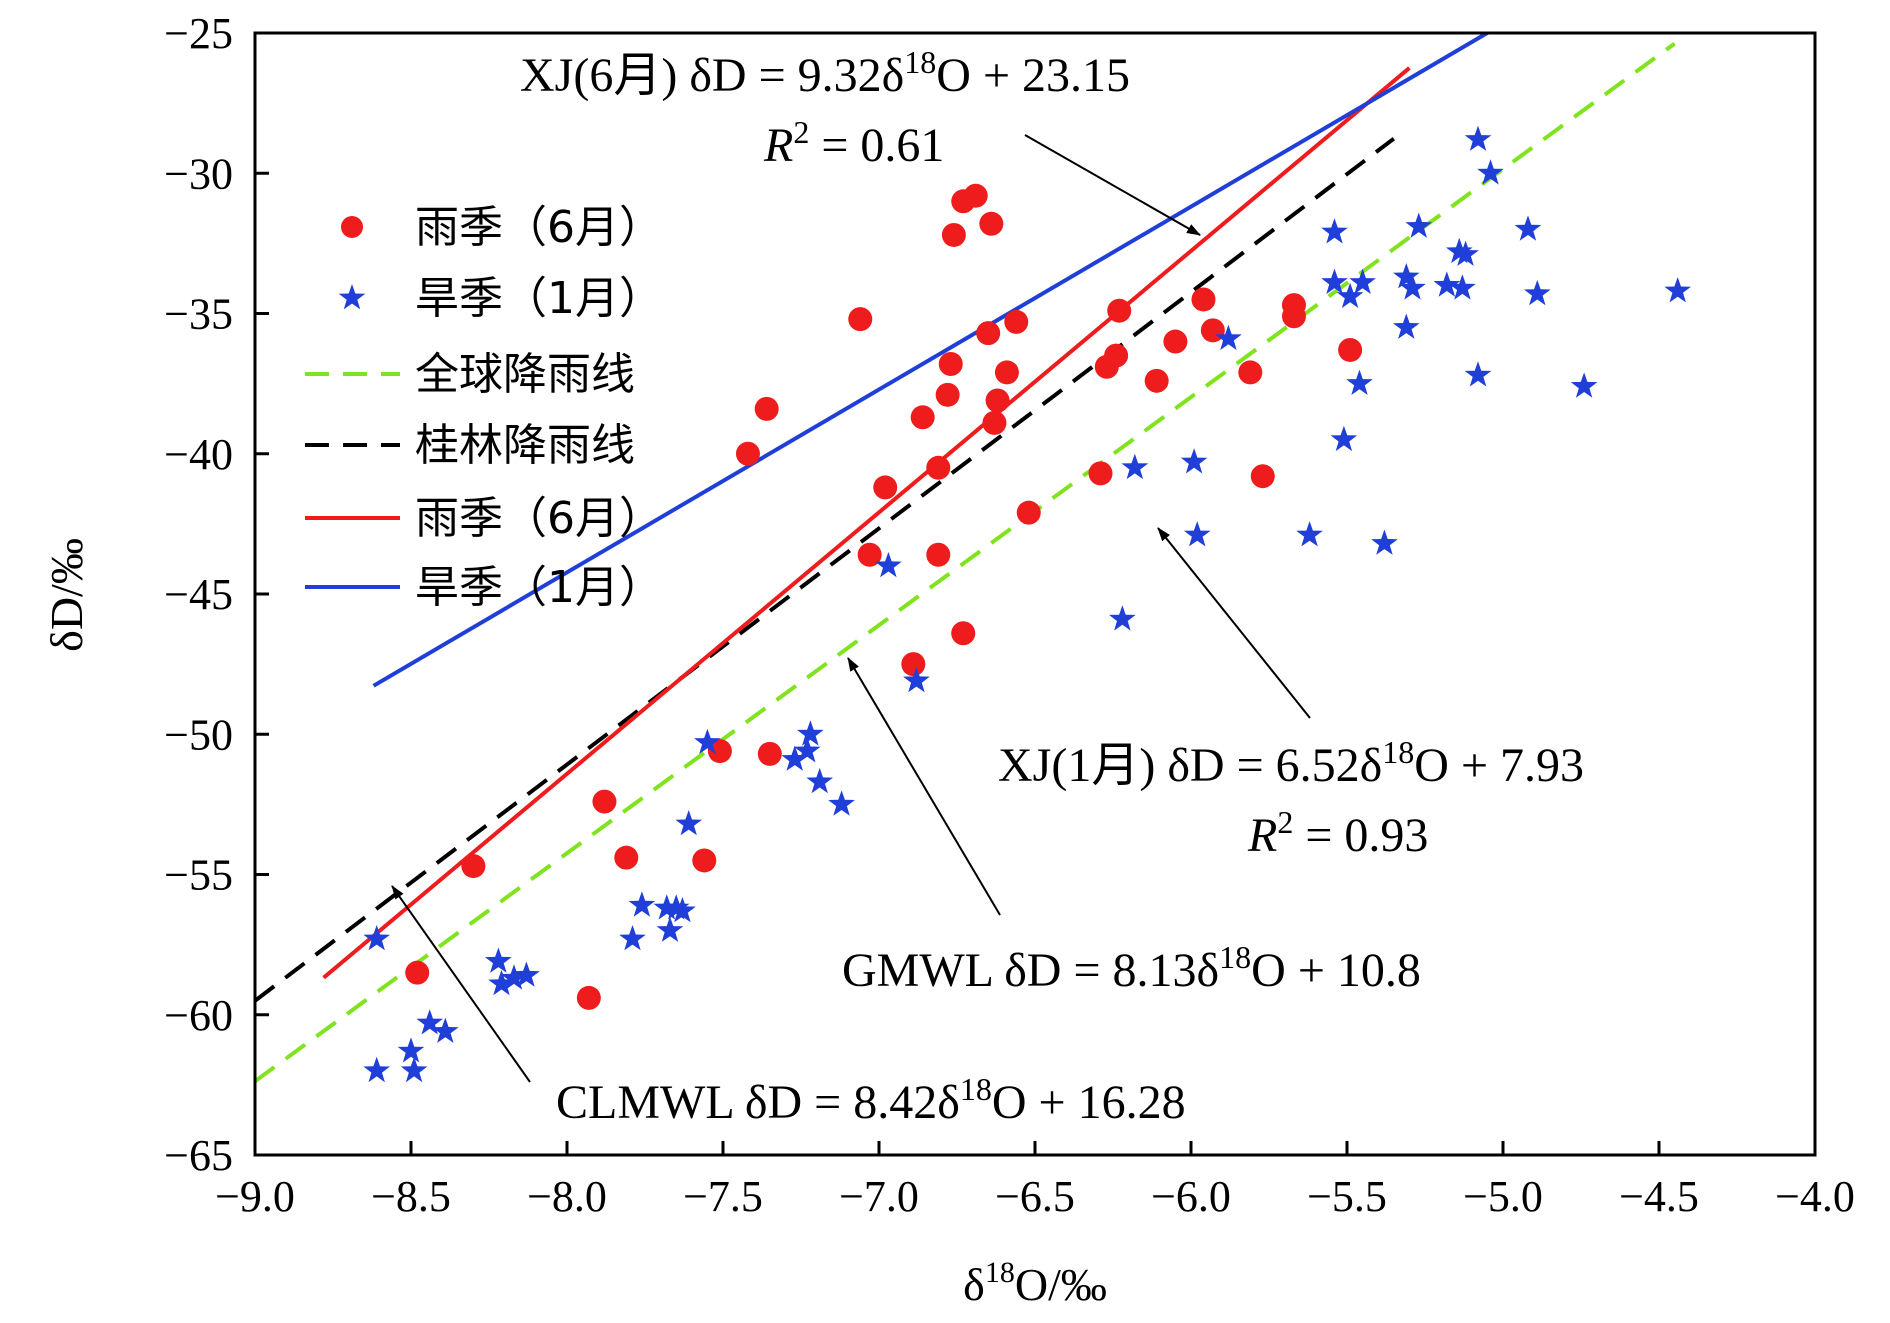  What do you see at coordinates (1035, 1196) in the screenshot?
I see `x-tick-label: −6.5` at bounding box center [1035, 1196].